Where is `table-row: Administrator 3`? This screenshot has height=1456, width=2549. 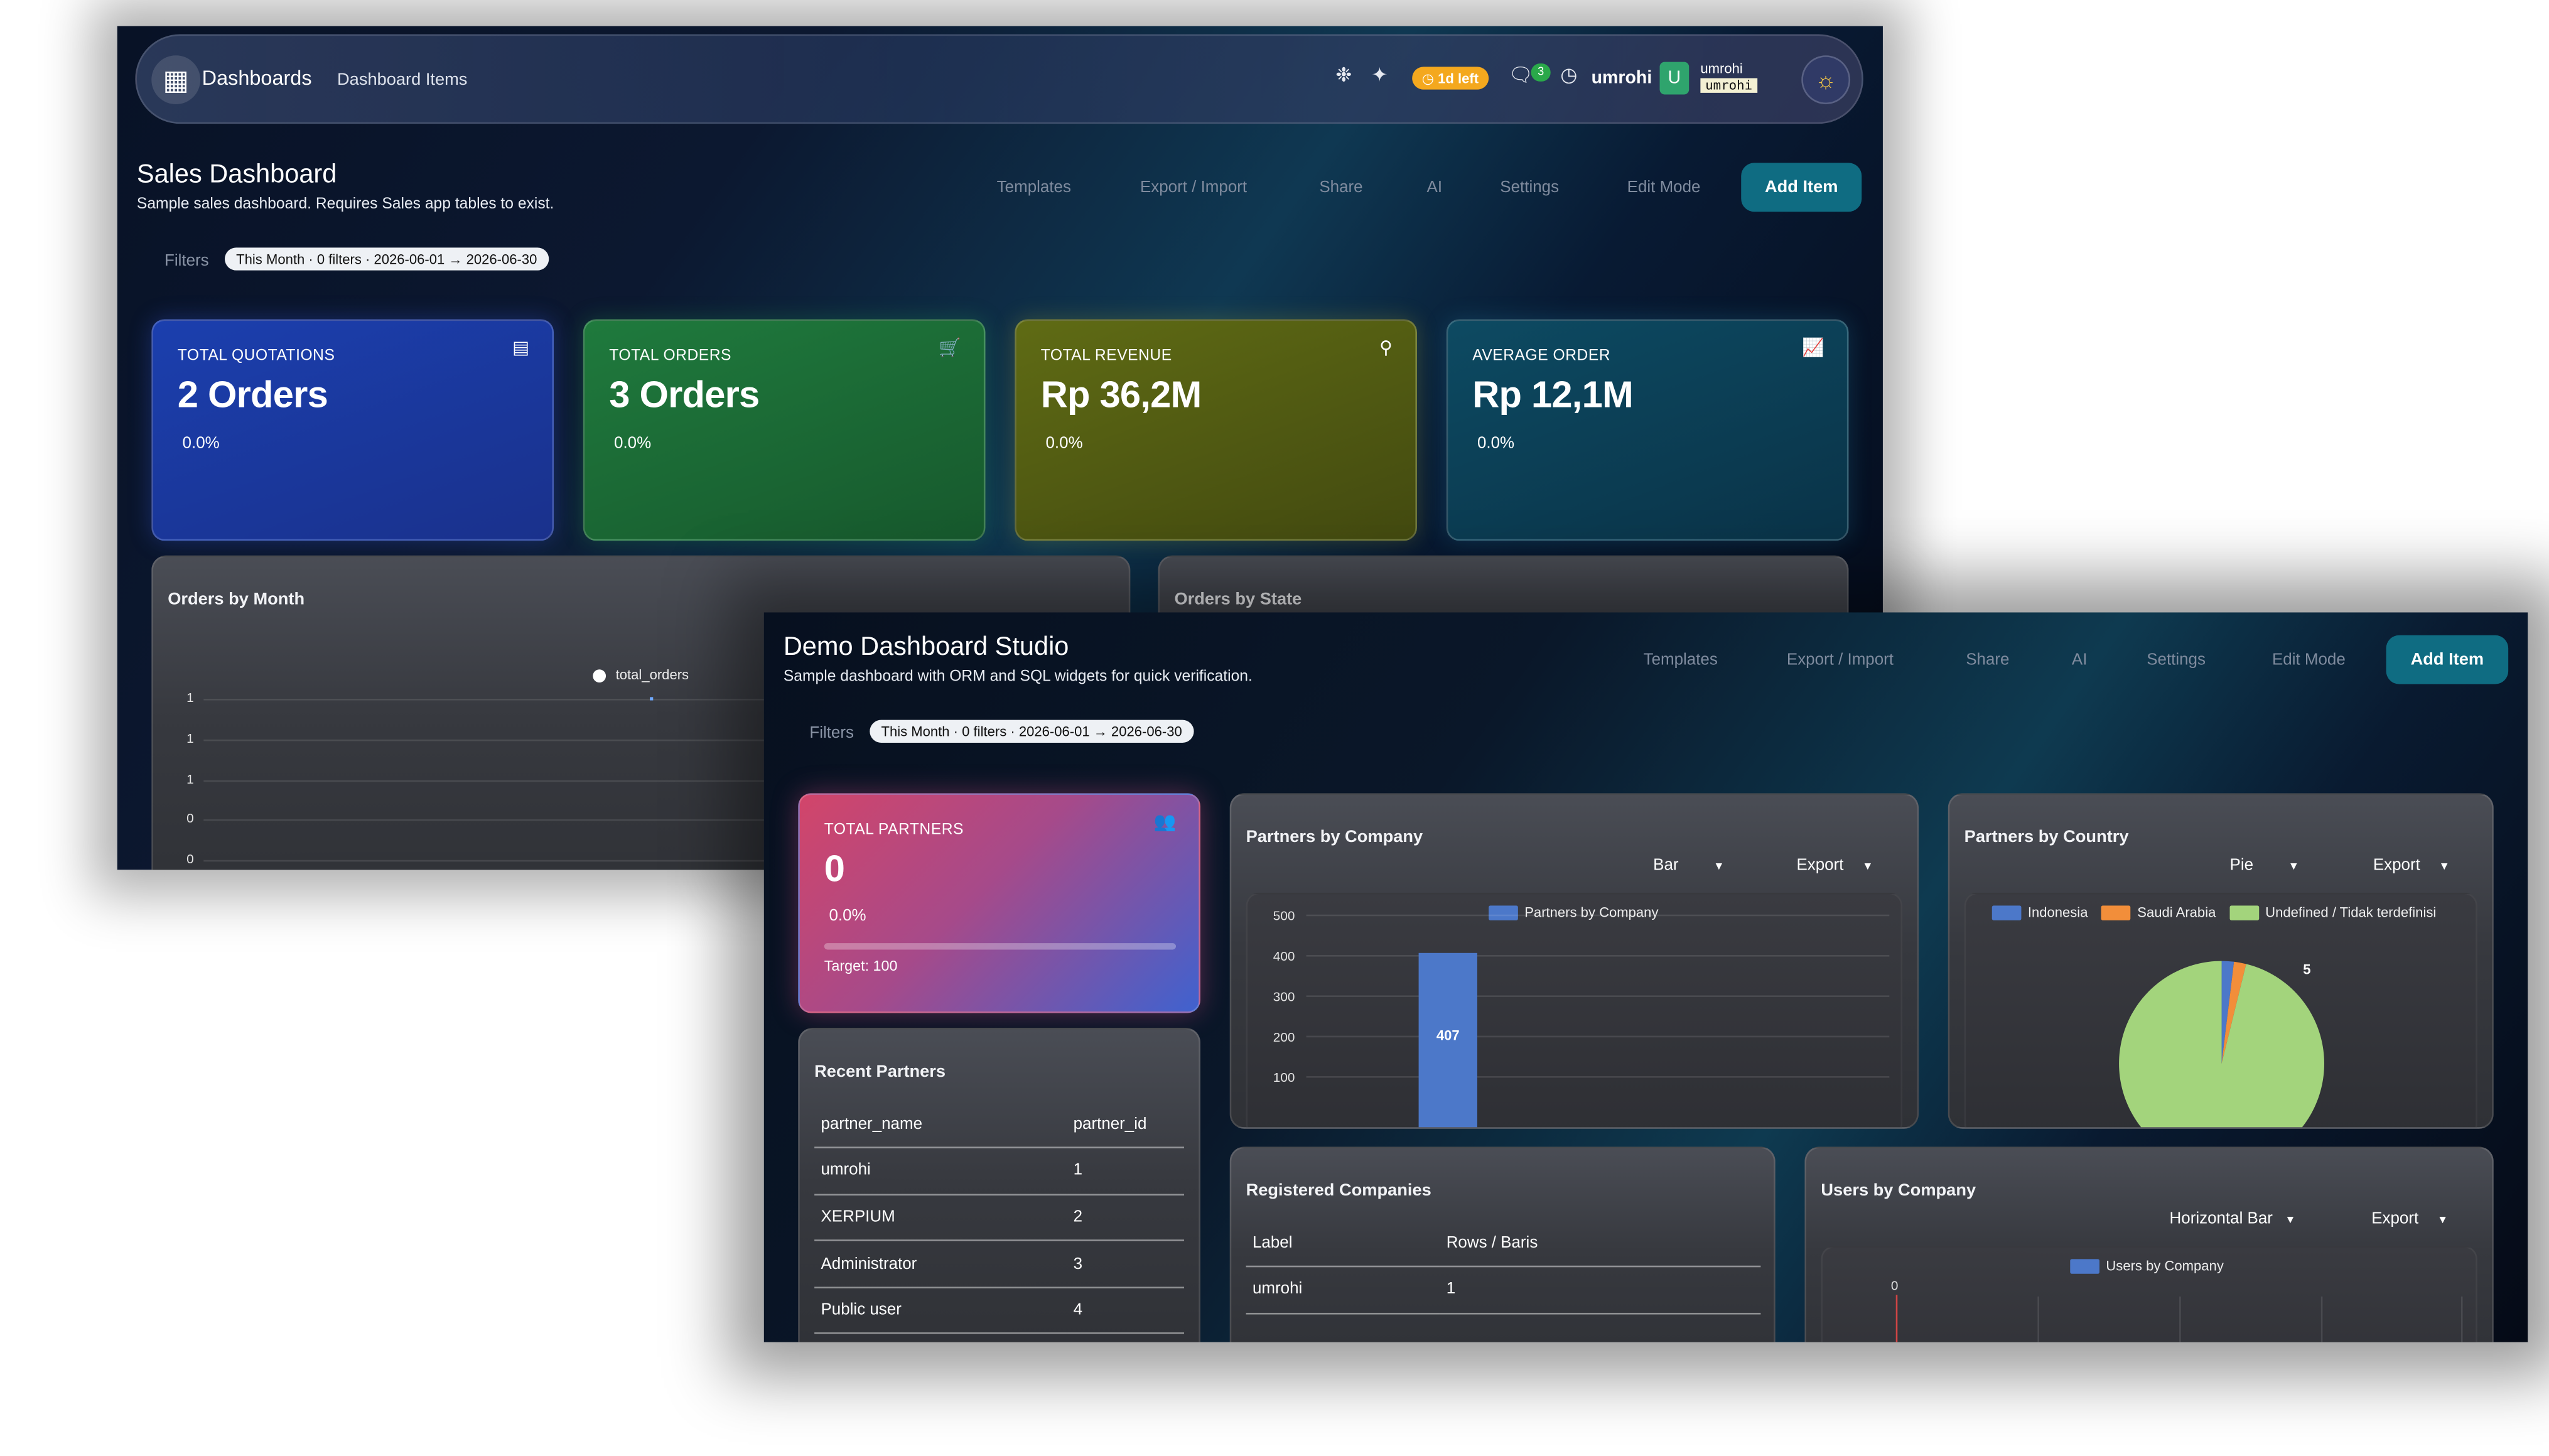 table-row: Administrator 3 is located at coordinates (999, 1264).